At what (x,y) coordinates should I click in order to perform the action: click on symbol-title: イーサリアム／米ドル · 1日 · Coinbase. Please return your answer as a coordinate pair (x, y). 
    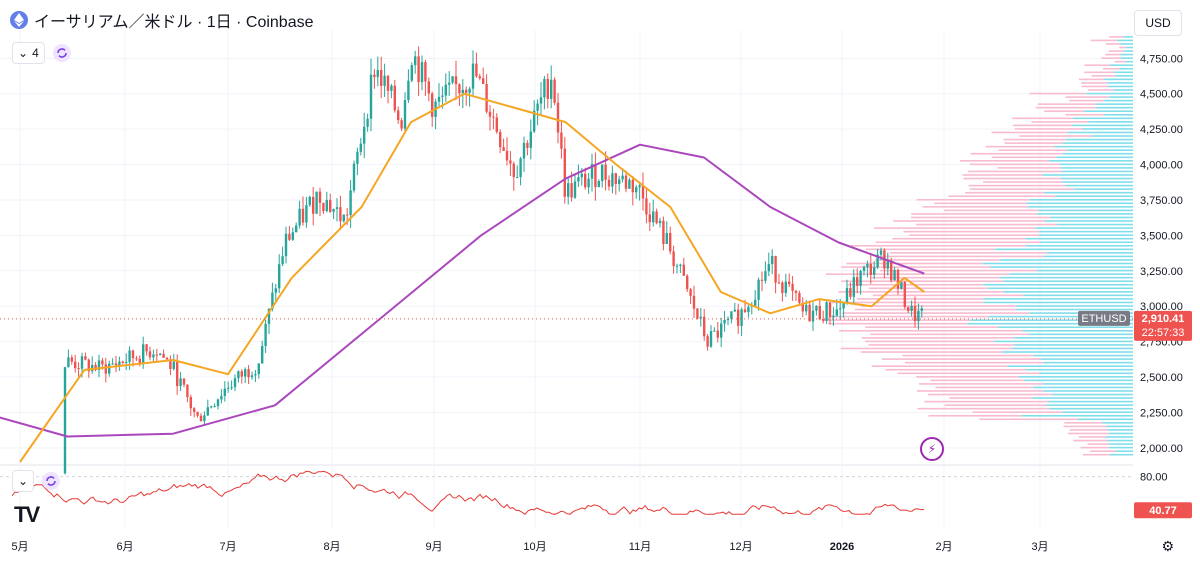
    Looking at the image, I should click on (174, 22).